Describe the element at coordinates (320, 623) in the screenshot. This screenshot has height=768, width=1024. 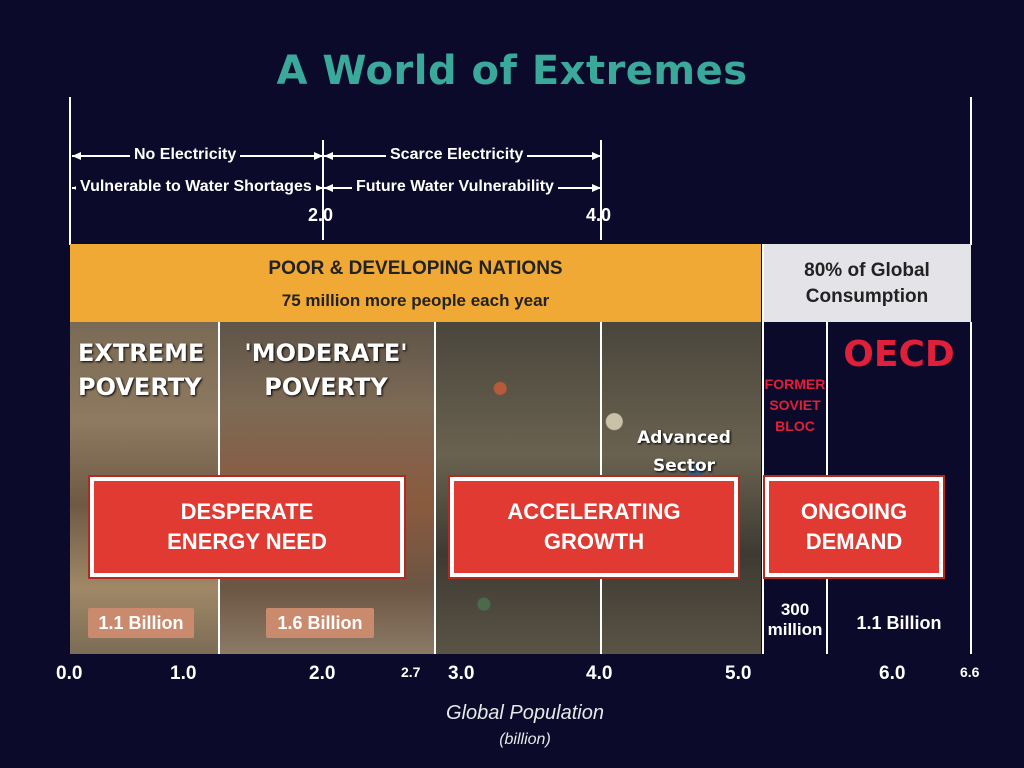
I see `moderate-poverty-count: 1.6 Billion` at that location.